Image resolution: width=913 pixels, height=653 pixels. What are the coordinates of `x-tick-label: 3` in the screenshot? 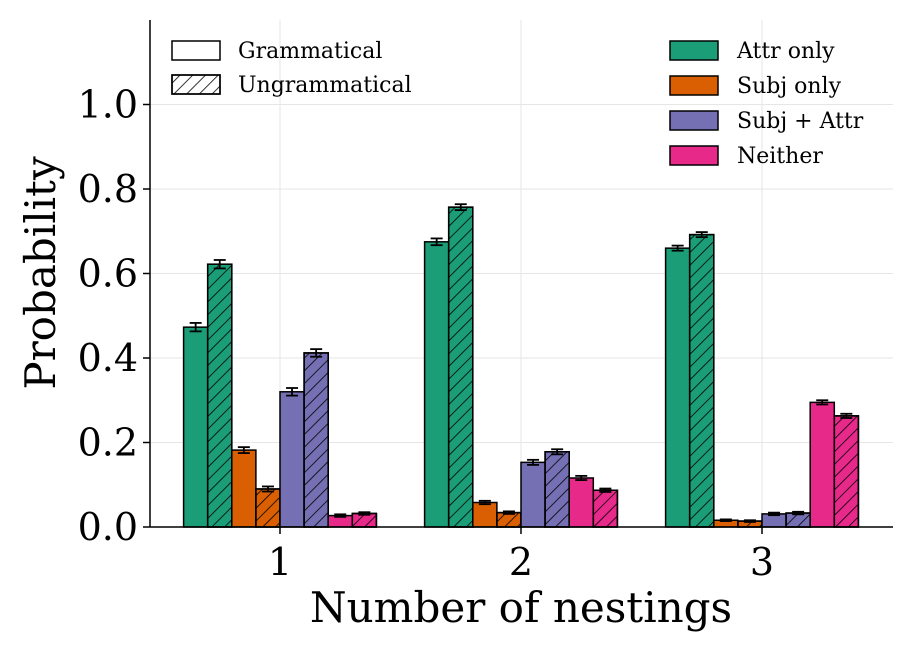 It's located at (762, 562).